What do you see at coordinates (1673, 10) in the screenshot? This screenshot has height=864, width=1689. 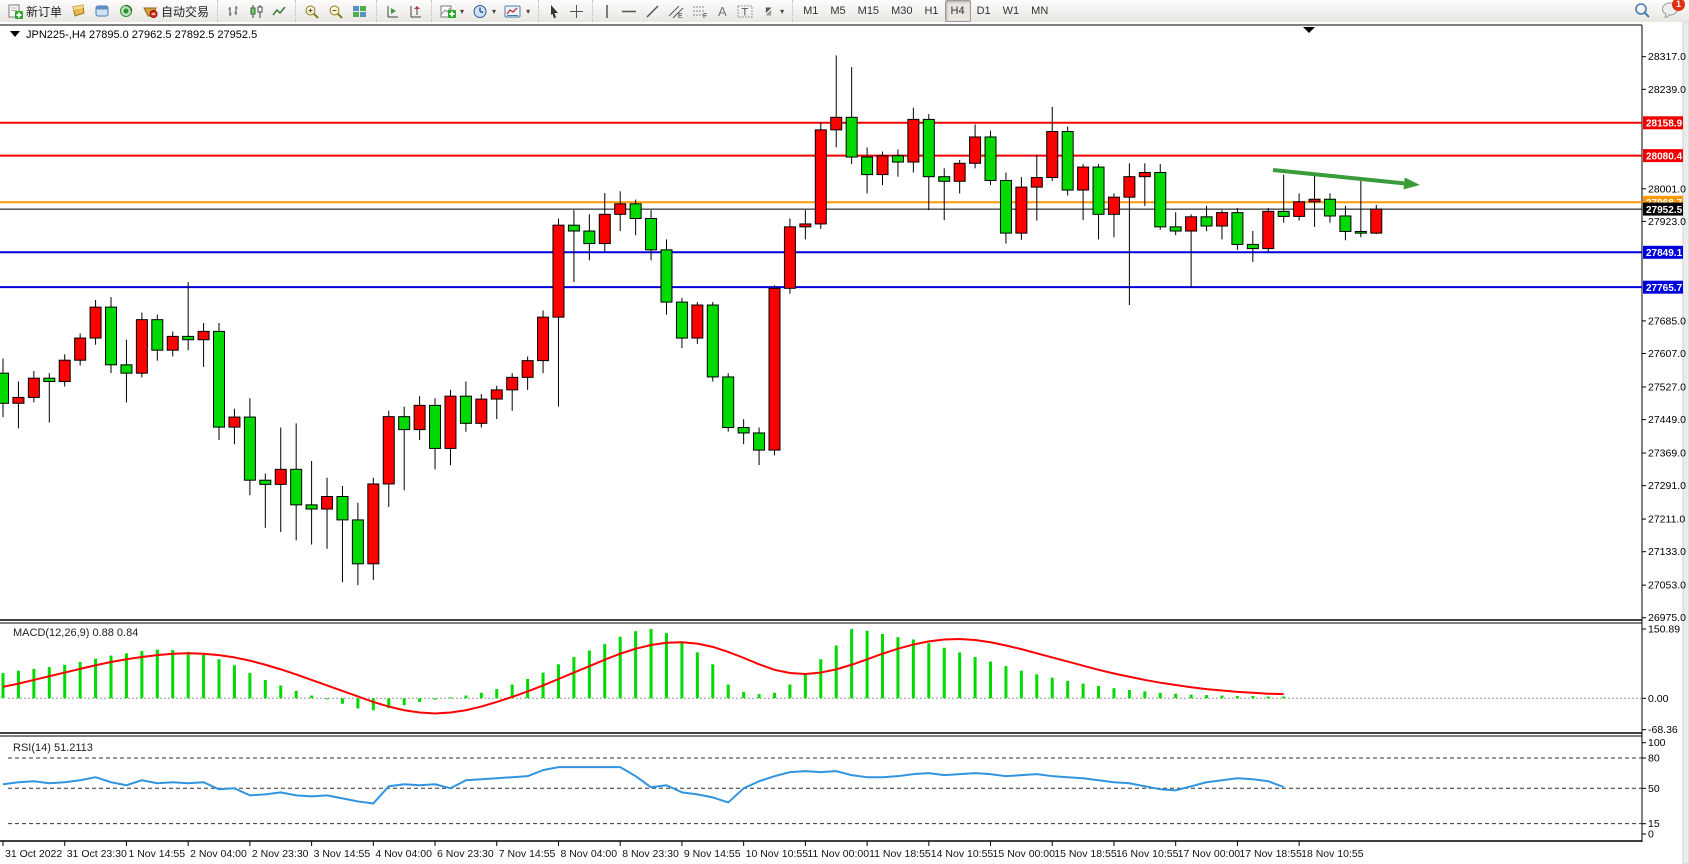 I see `notifications-button: 1` at bounding box center [1673, 10].